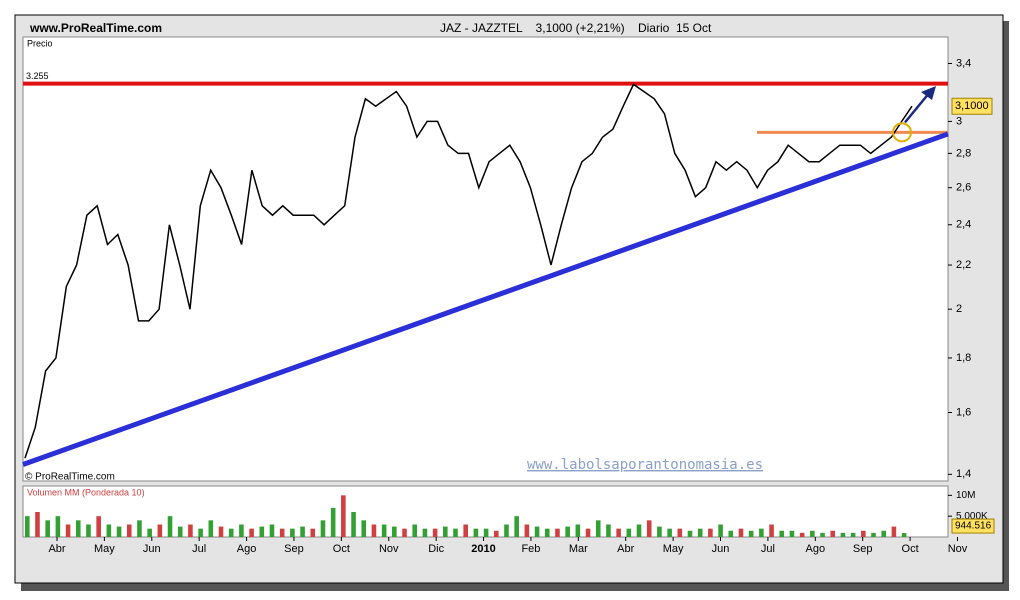  What do you see at coordinates (56, 549) in the screenshot?
I see `x-tick-label: Abr` at bounding box center [56, 549].